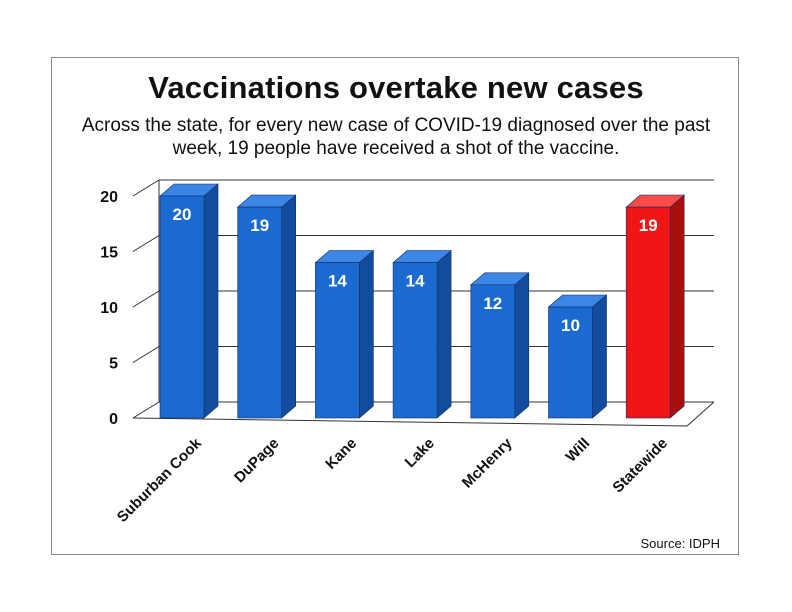 This screenshot has width=792, height=612. What do you see at coordinates (640, 466) in the screenshot?
I see `x-tick-label: Statewide` at bounding box center [640, 466].